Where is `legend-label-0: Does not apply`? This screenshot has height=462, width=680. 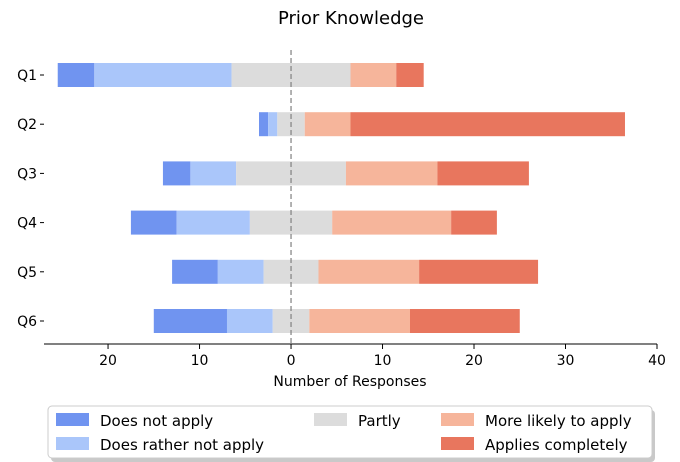
legend-label-0: Does not apply is located at coordinates (156, 421).